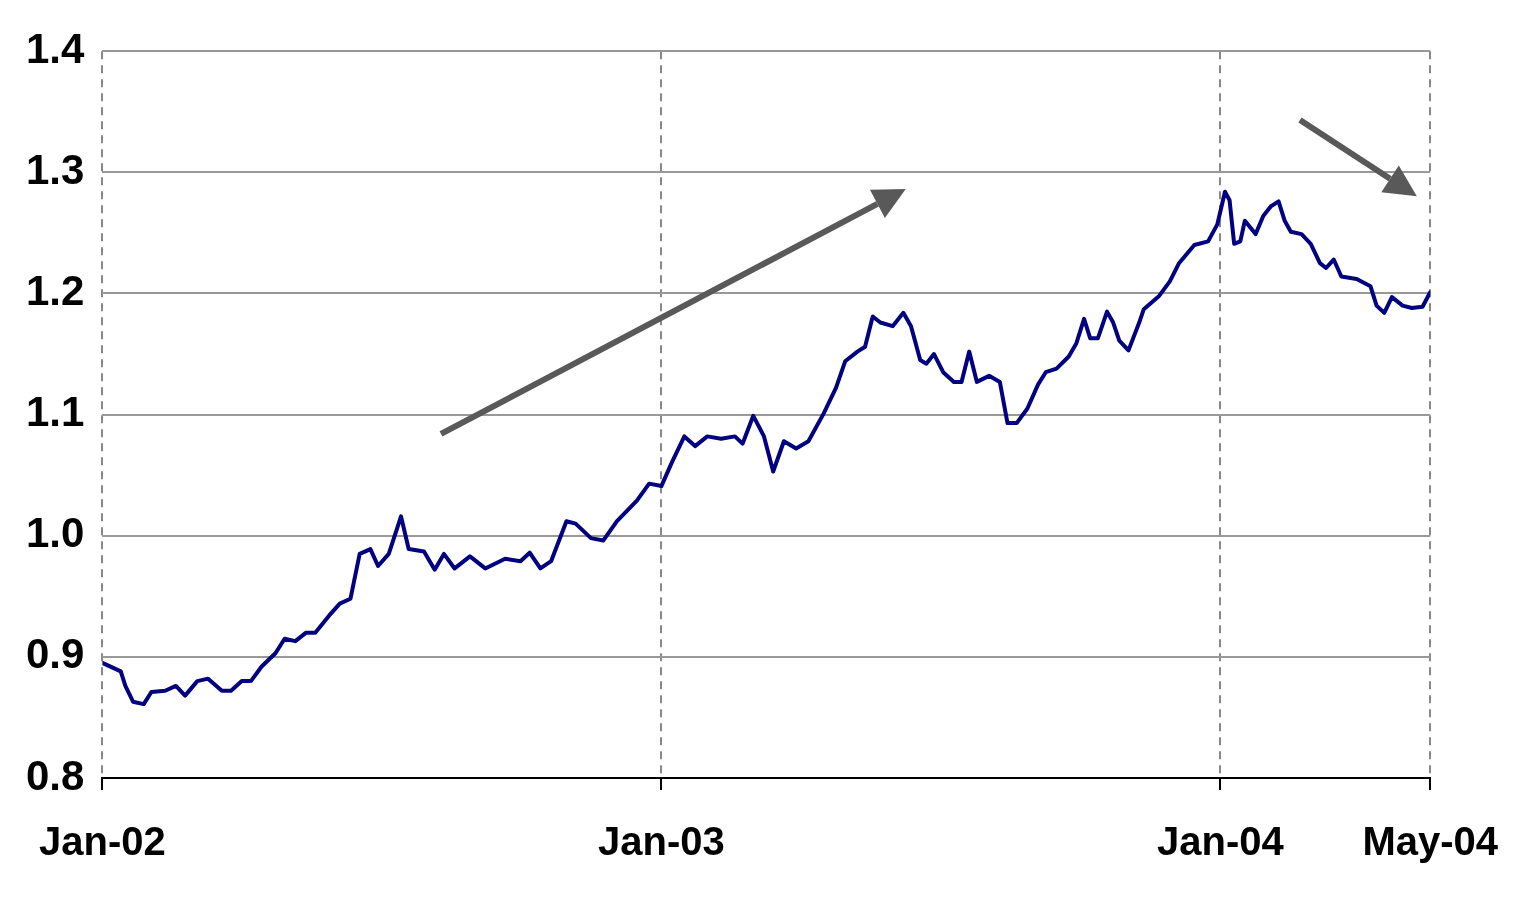 The image size is (1539, 907). What do you see at coordinates (55, 654) in the screenshot?
I see `y-tick-label: 0.9` at bounding box center [55, 654].